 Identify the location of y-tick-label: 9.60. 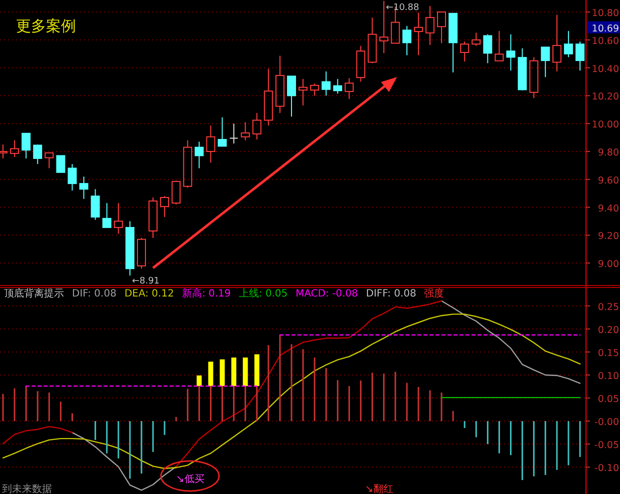
(608, 180).